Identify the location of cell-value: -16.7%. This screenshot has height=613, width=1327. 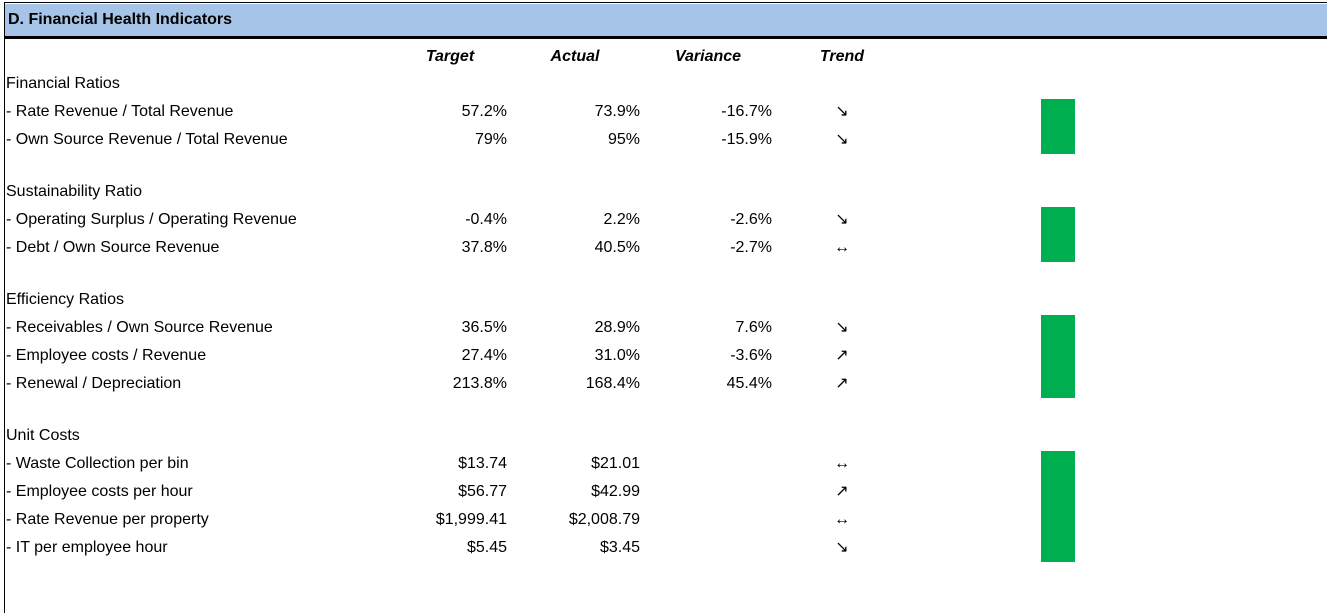
(746, 111).